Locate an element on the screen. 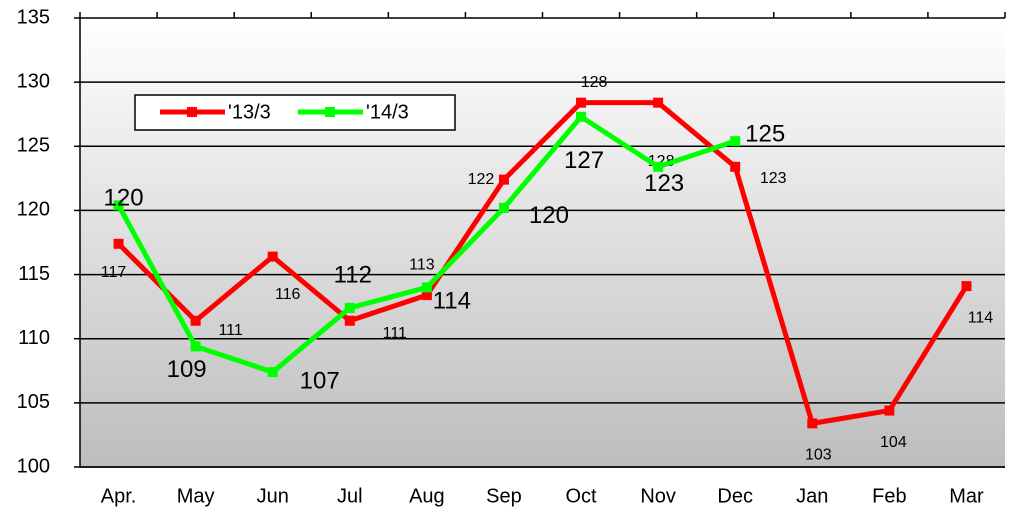 The image size is (1009, 516). x-tick-label: Oct is located at coordinates (581, 496).